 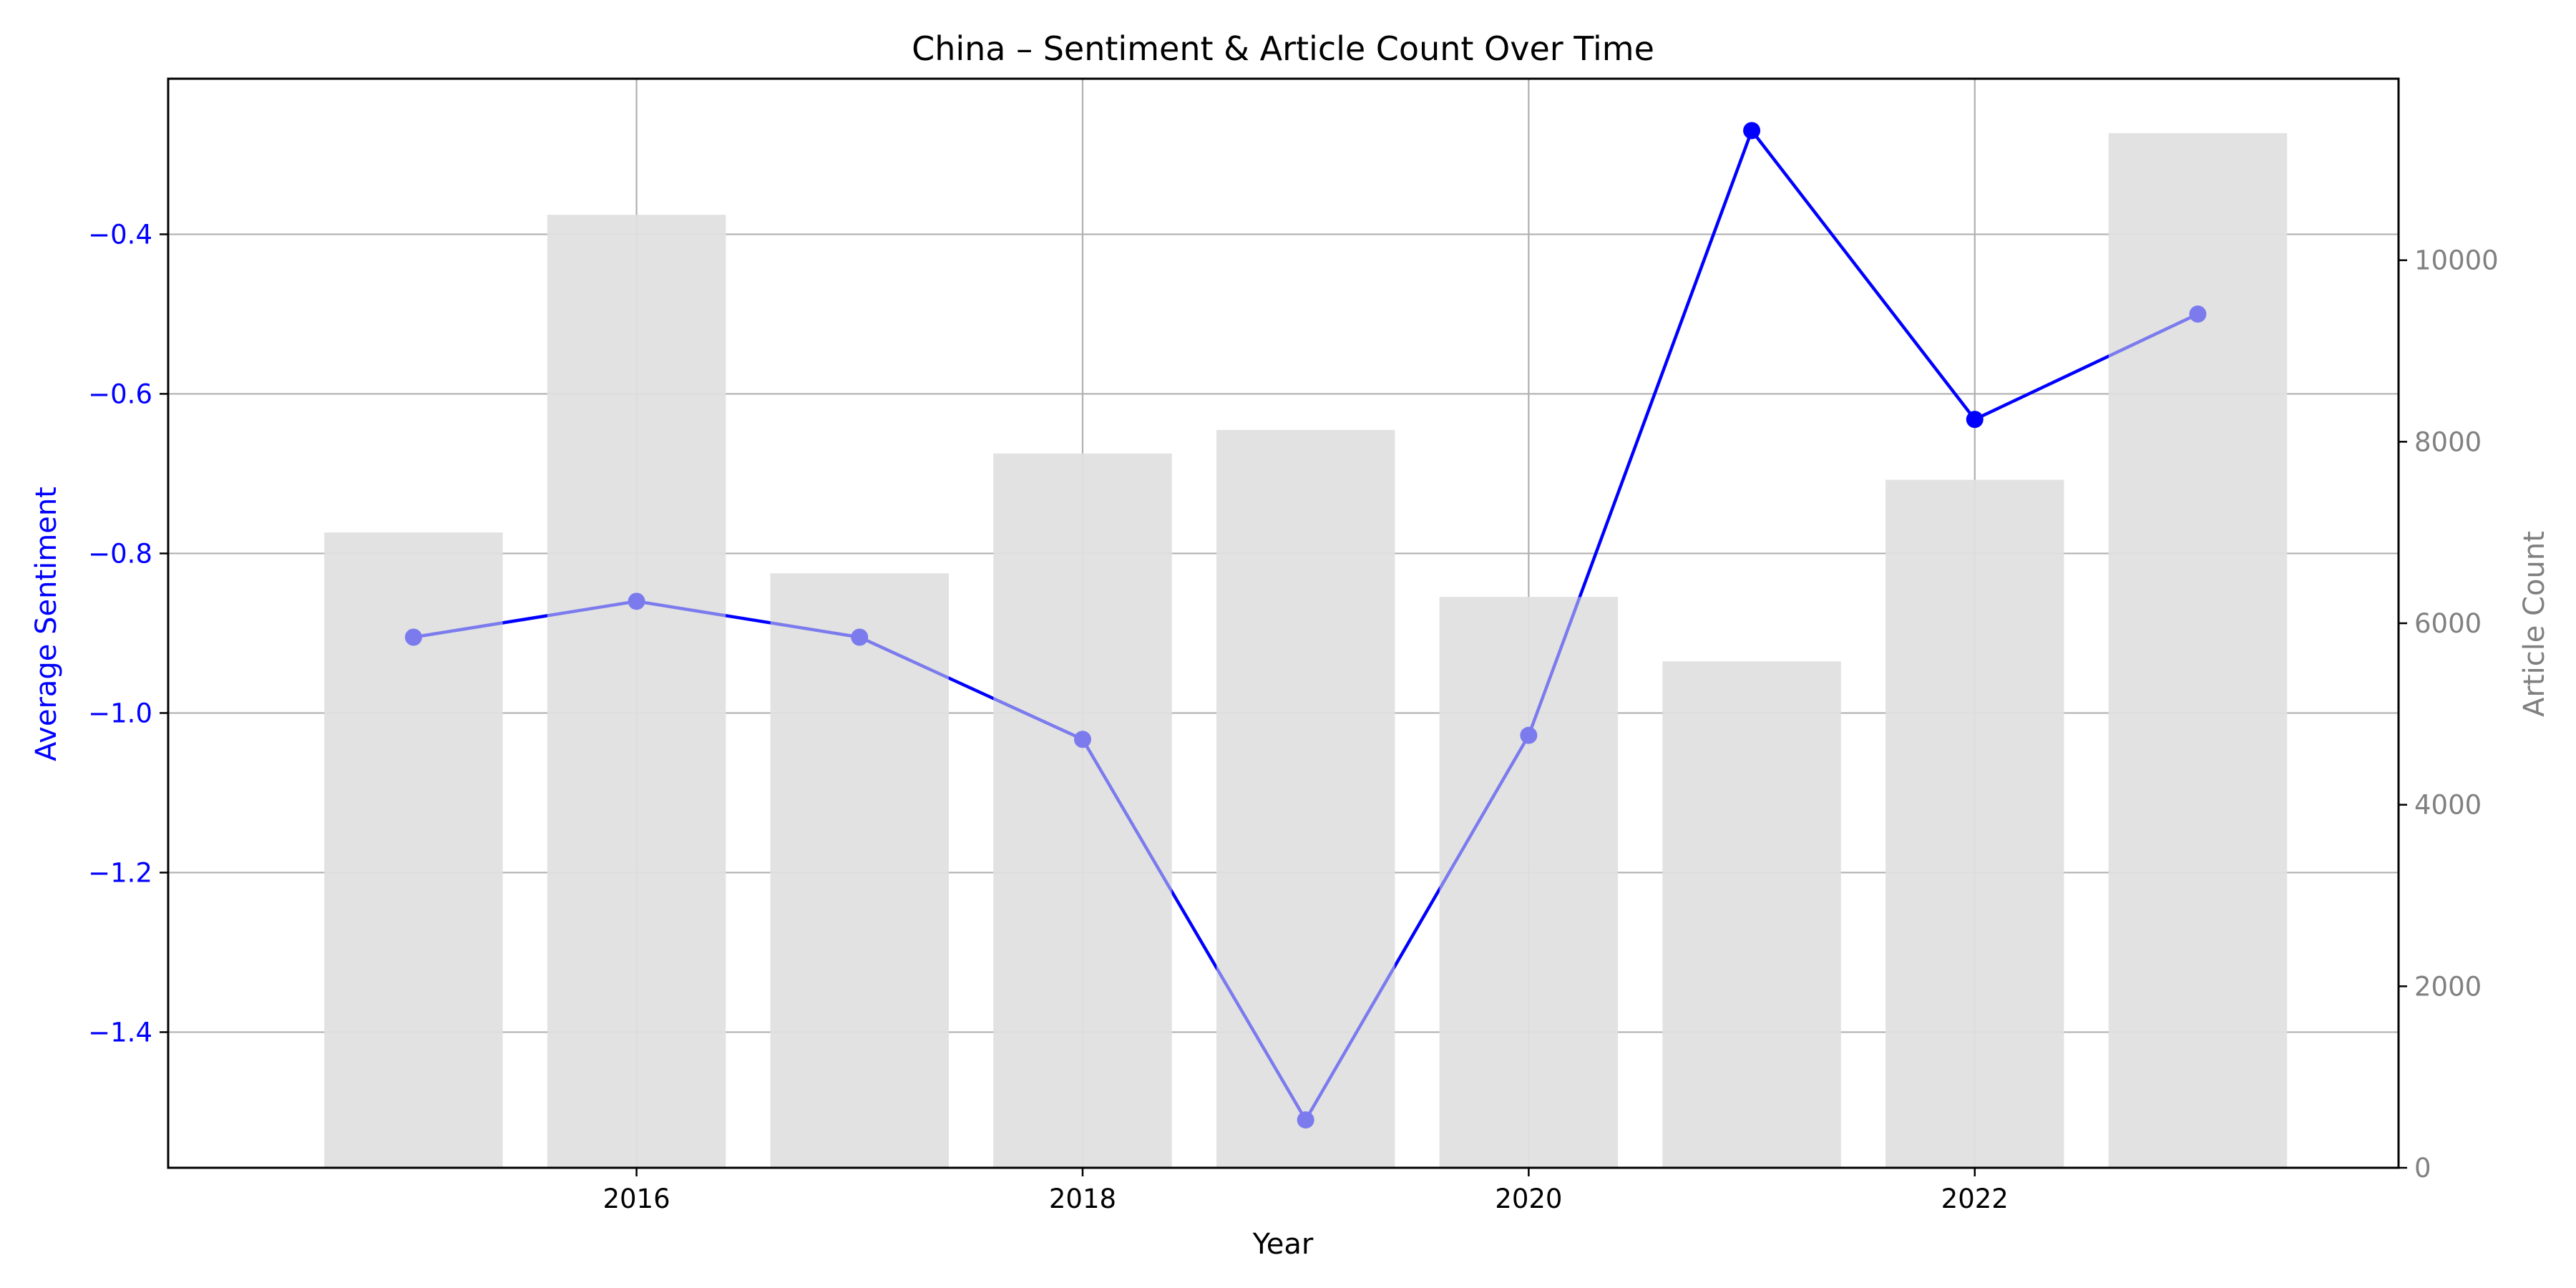 What do you see at coordinates (120, 234) in the screenshot?
I see `y-tick-label-left: −0.4` at bounding box center [120, 234].